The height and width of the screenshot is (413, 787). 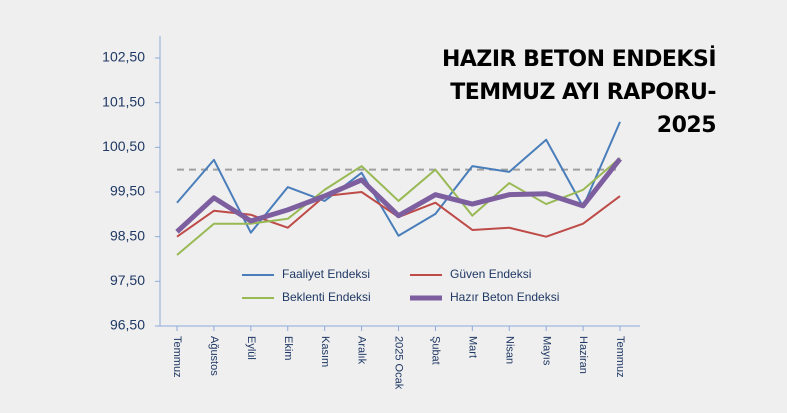 I want to click on y-tick-label: 96,50, so click(x=127, y=325).